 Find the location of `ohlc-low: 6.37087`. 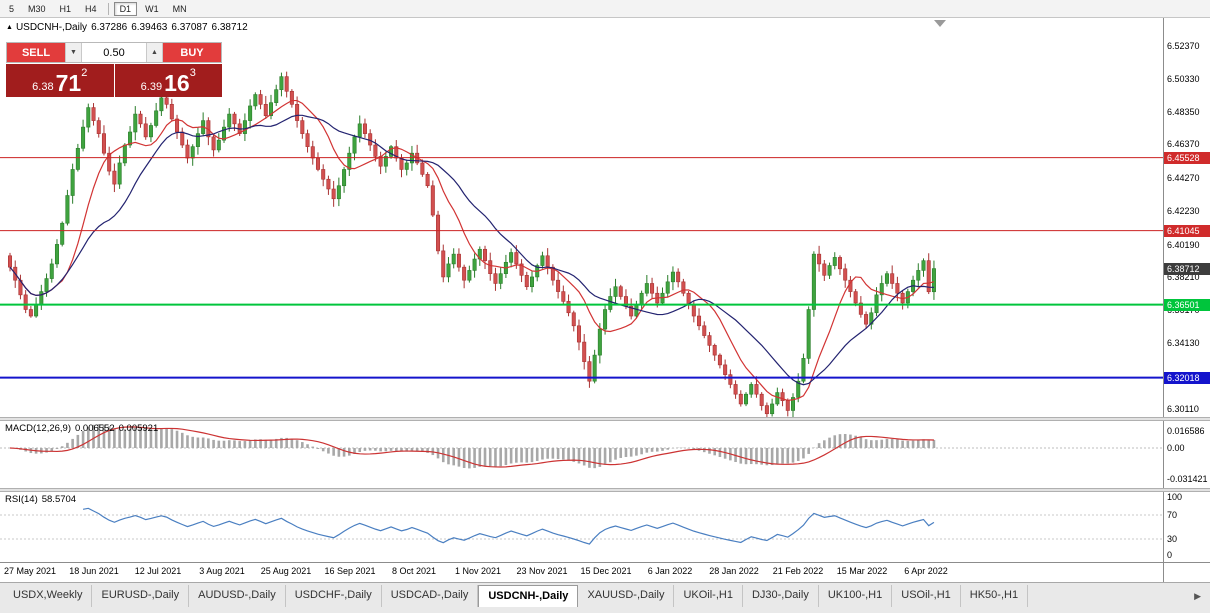

ohlc-low: 6.37087 is located at coordinates (189, 27).